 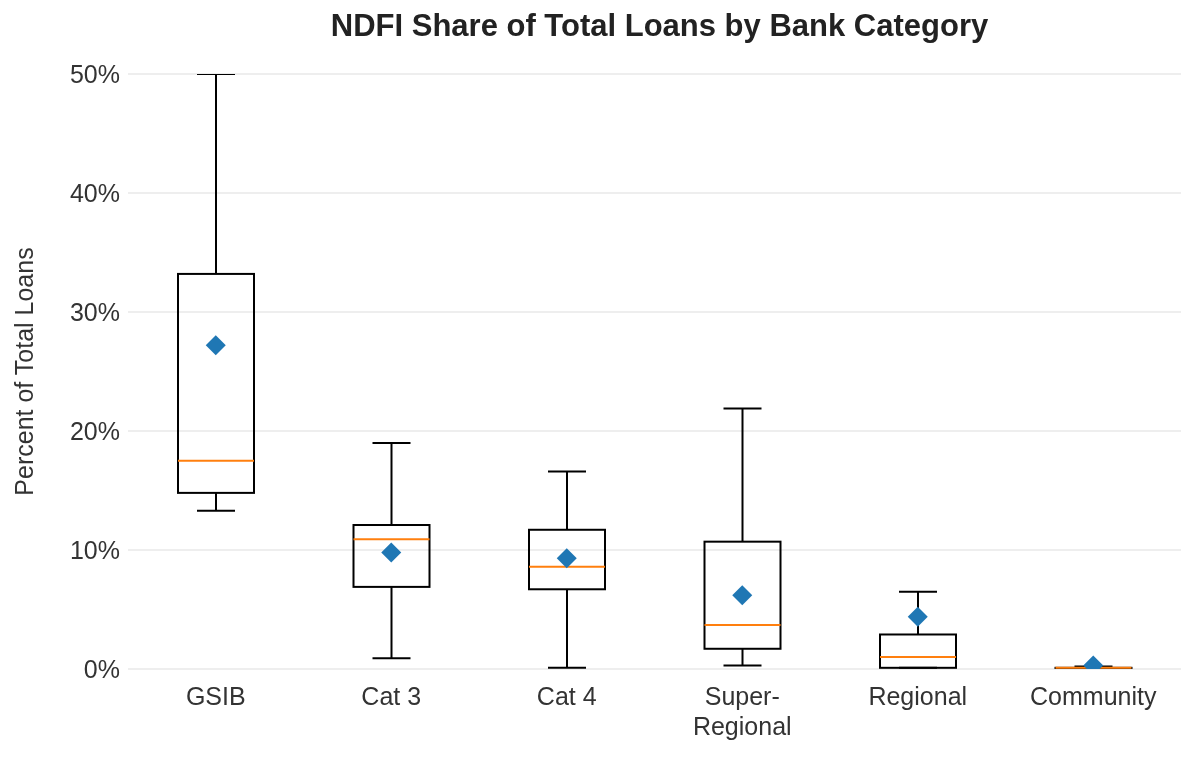 I want to click on y-tick-label: 0%, so click(x=101, y=668).